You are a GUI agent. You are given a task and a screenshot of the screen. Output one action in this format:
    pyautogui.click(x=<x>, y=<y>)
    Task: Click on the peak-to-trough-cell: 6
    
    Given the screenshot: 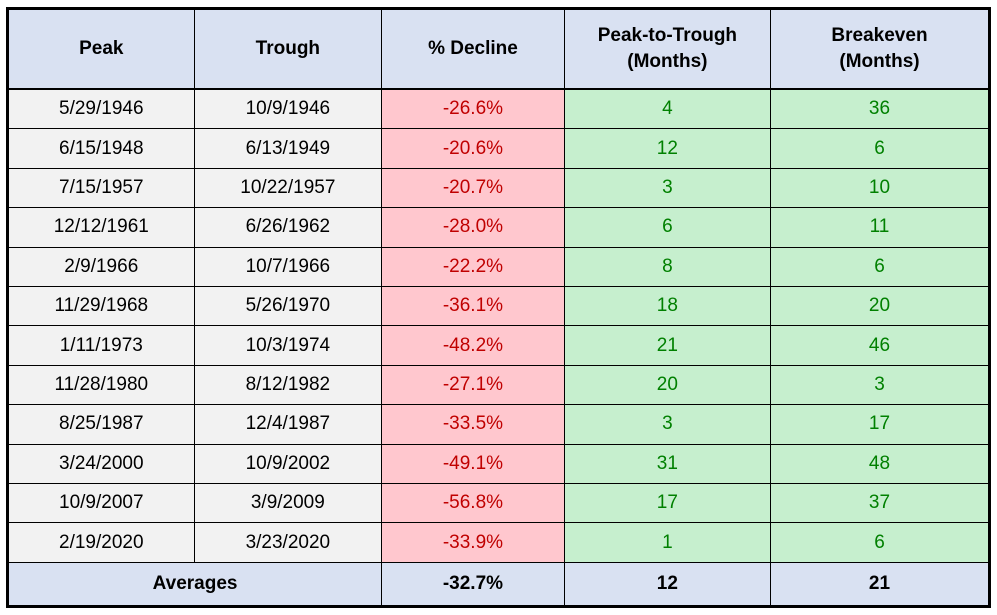 What is the action you would take?
    pyautogui.click(x=667, y=227)
    